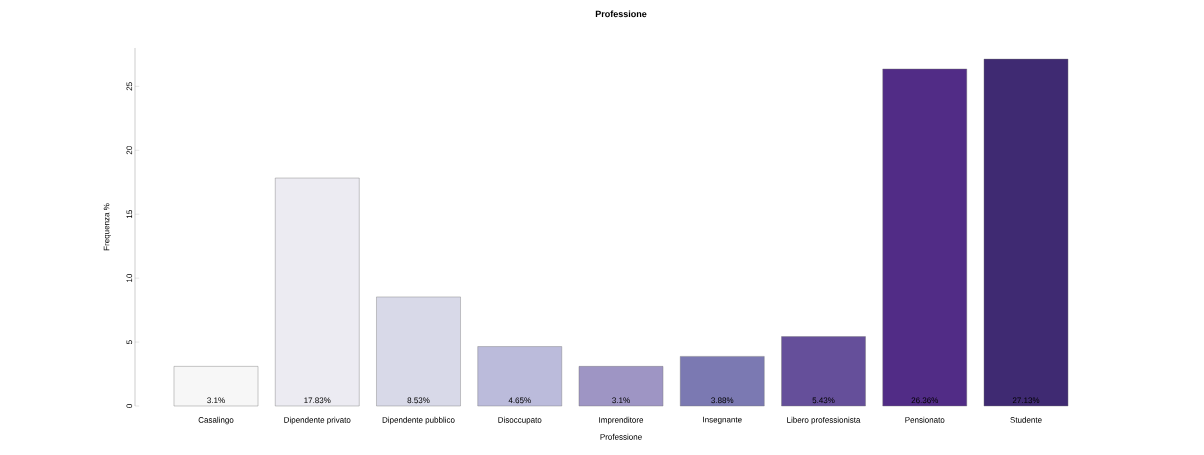 Image resolution: width=1204 pixels, height=455 pixels. Describe the element at coordinates (317, 400) in the screenshot. I see `data-label: 17.83%` at that location.